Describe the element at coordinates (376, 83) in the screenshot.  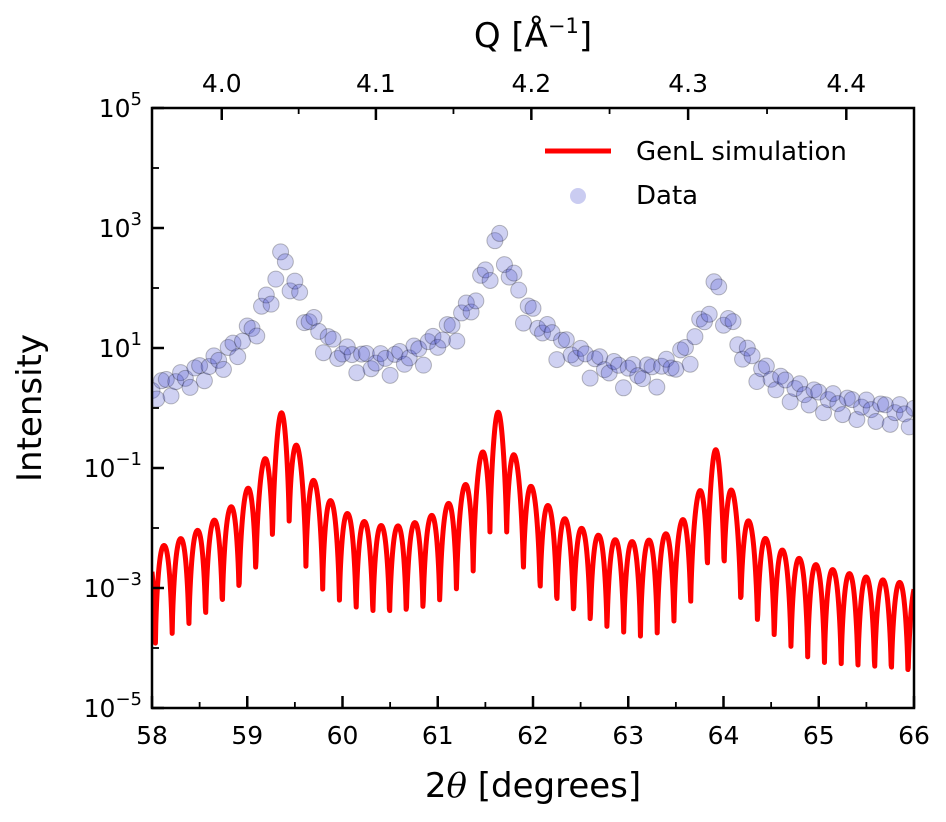
I see `top-tick-label: 4.1` at that location.